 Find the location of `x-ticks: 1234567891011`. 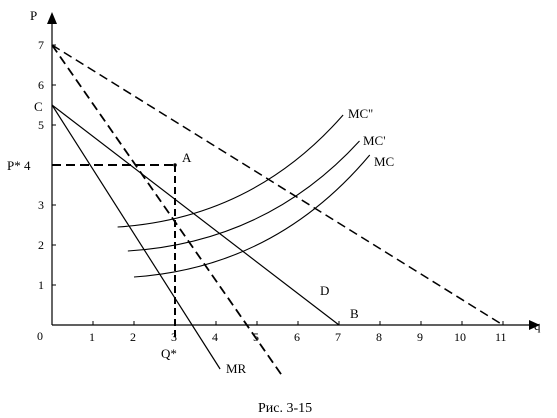

x-ticks: 1234567891011 is located at coordinates (298, 332).